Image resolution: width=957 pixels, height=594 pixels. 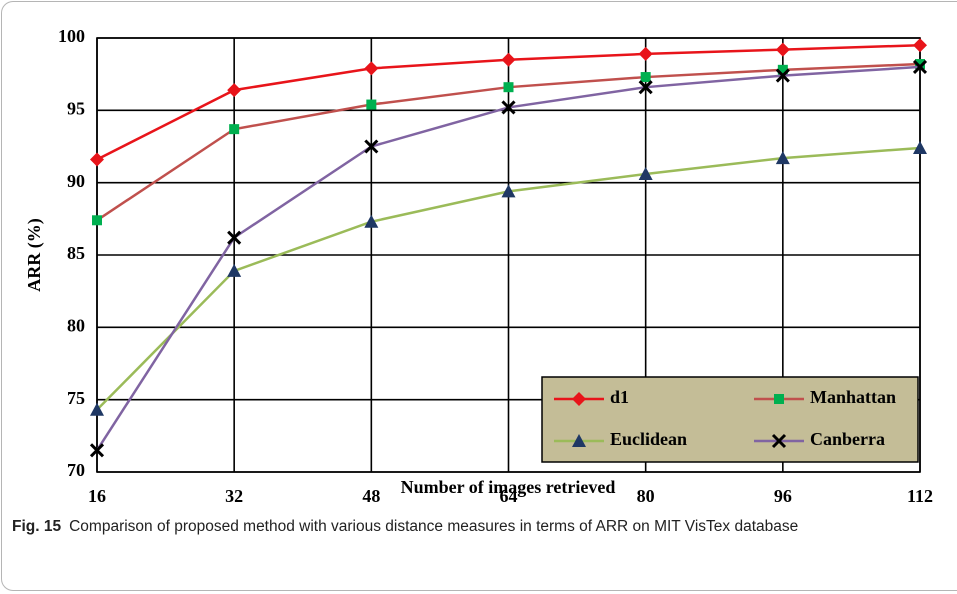 I want to click on y-tick-label: 95, so click(x=76, y=108).